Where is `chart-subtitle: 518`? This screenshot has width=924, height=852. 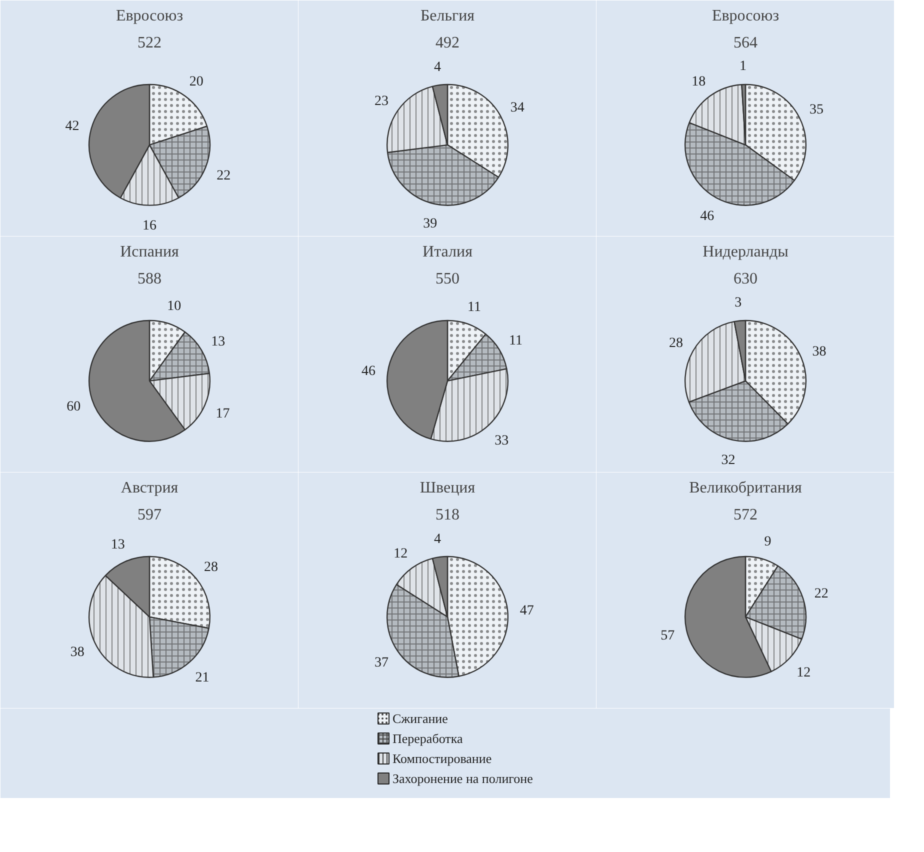
chart-subtitle: 518 is located at coordinates (448, 515).